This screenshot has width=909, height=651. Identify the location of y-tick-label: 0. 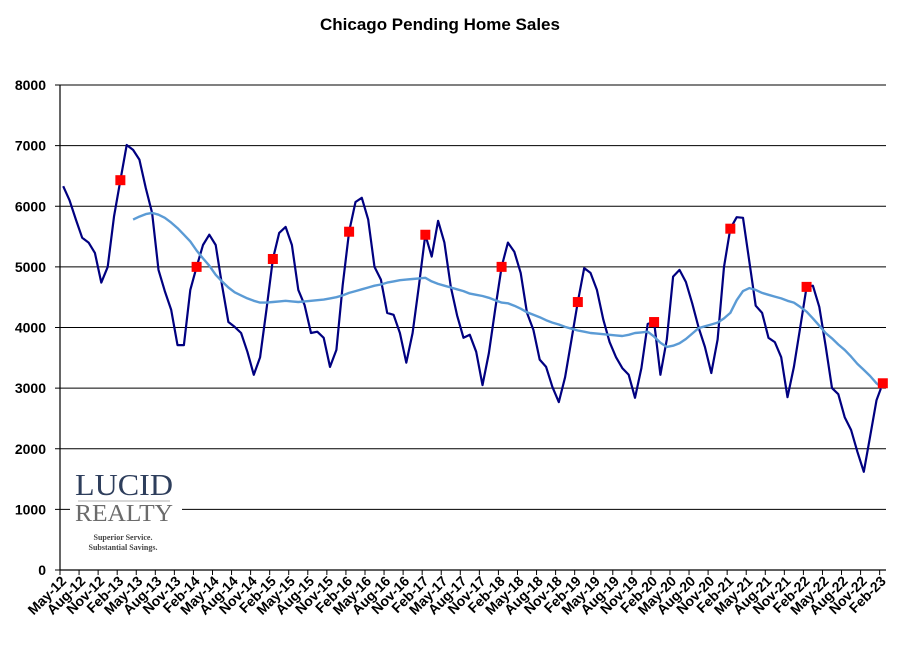
(42, 570).